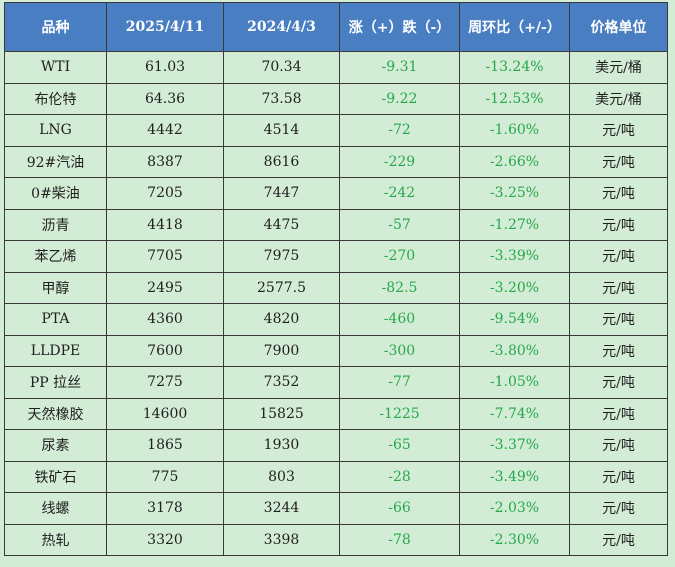 The width and height of the screenshot is (675, 567). Describe the element at coordinates (281, 287) in the screenshot. I see `previous-price-cell: 2577.5` at that location.